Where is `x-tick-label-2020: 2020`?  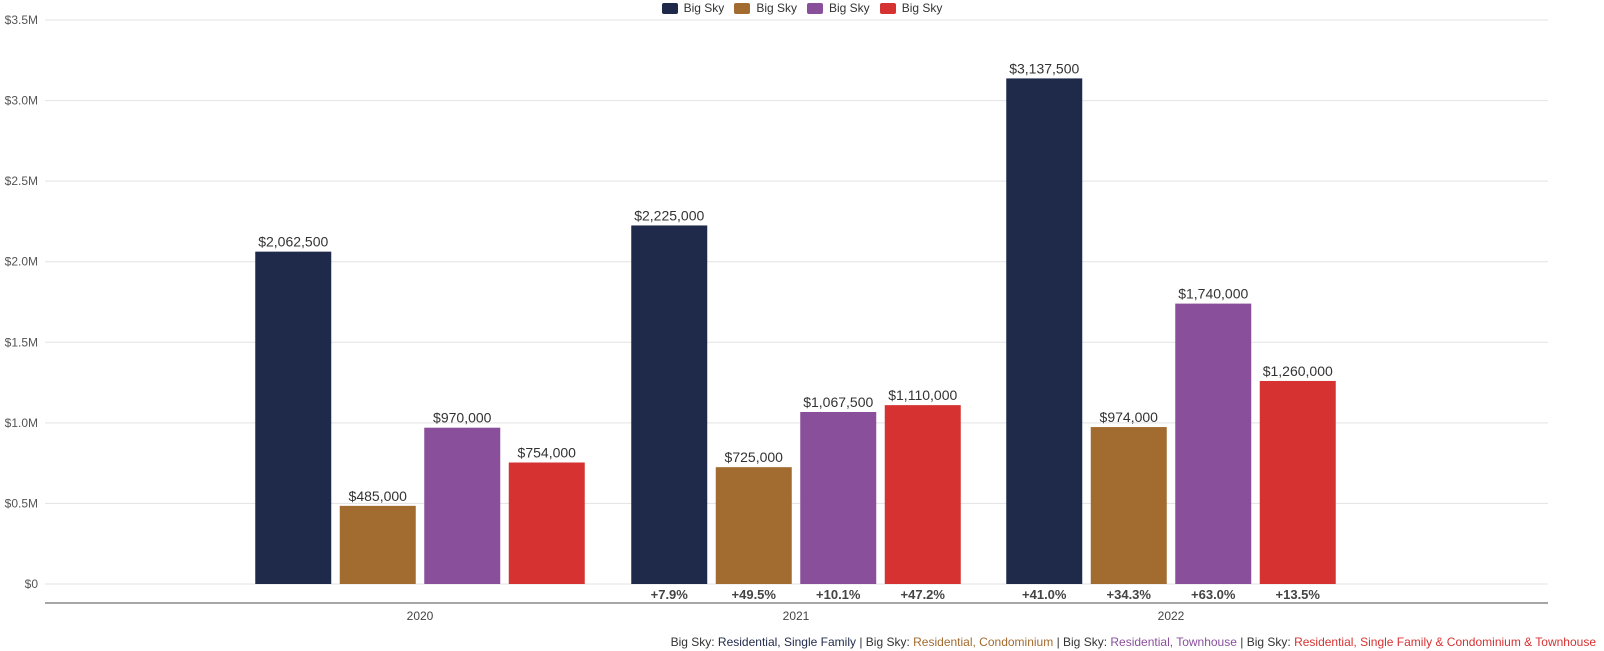 x-tick-label-2020: 2020 is located at coordinates (420, 616).